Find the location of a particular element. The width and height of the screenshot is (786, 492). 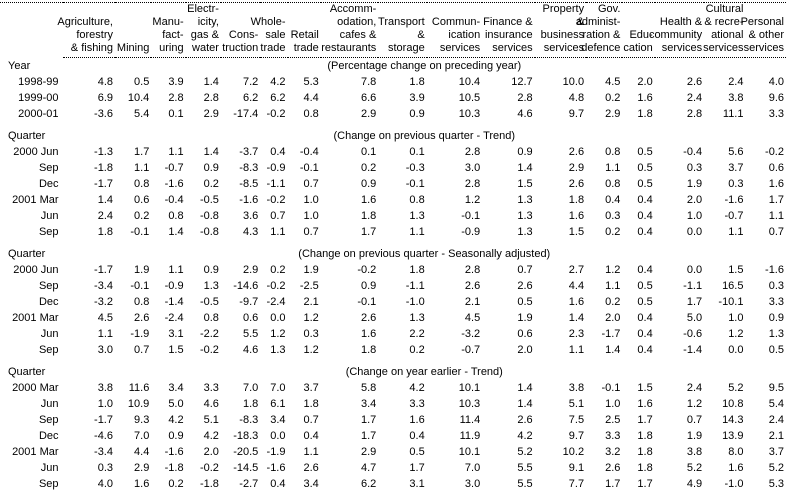

value-cell: -0.9 is located at coordinates (174, 286).